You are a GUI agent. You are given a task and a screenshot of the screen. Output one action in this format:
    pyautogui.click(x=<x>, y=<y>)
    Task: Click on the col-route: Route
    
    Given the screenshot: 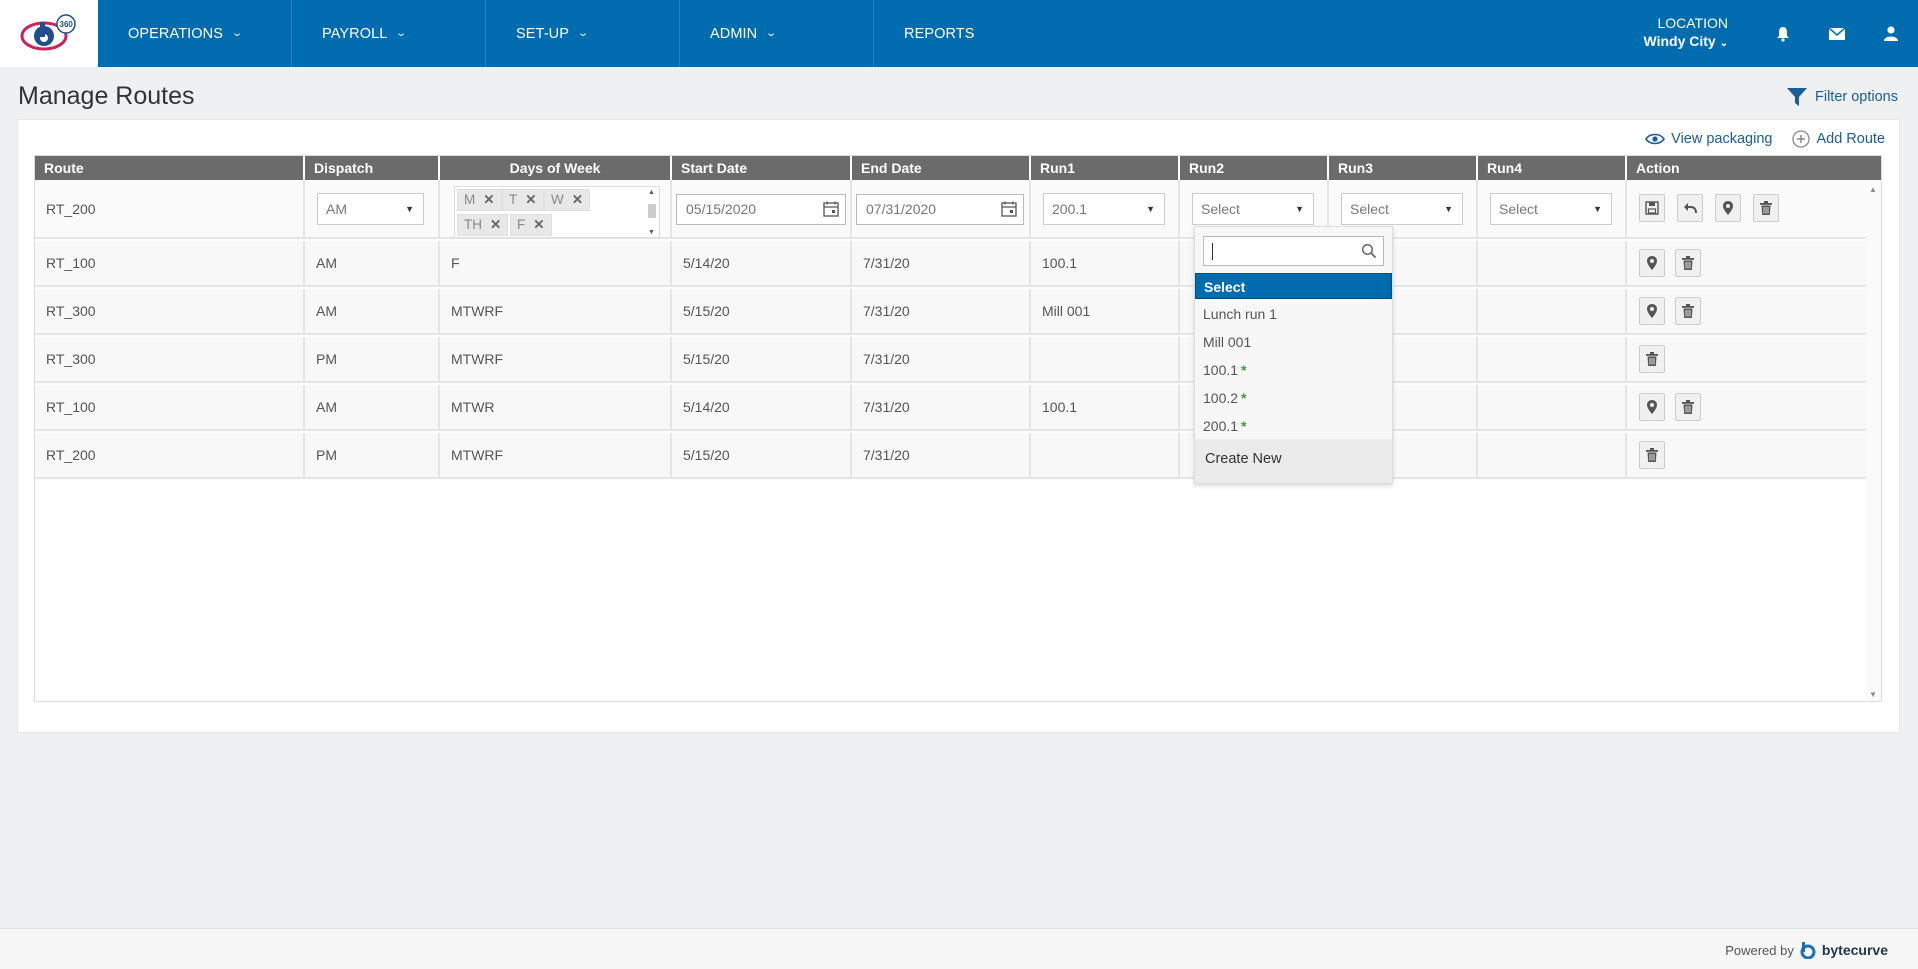 What is the action you would take?
    pyautogui.click(x=170, y=168)
    